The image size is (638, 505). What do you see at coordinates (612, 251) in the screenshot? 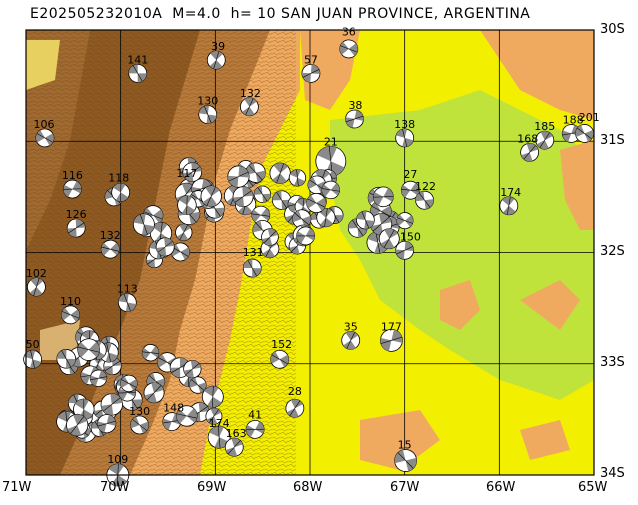
I see `lat-tick-32s: 32S` at bounding box center [612, 251].